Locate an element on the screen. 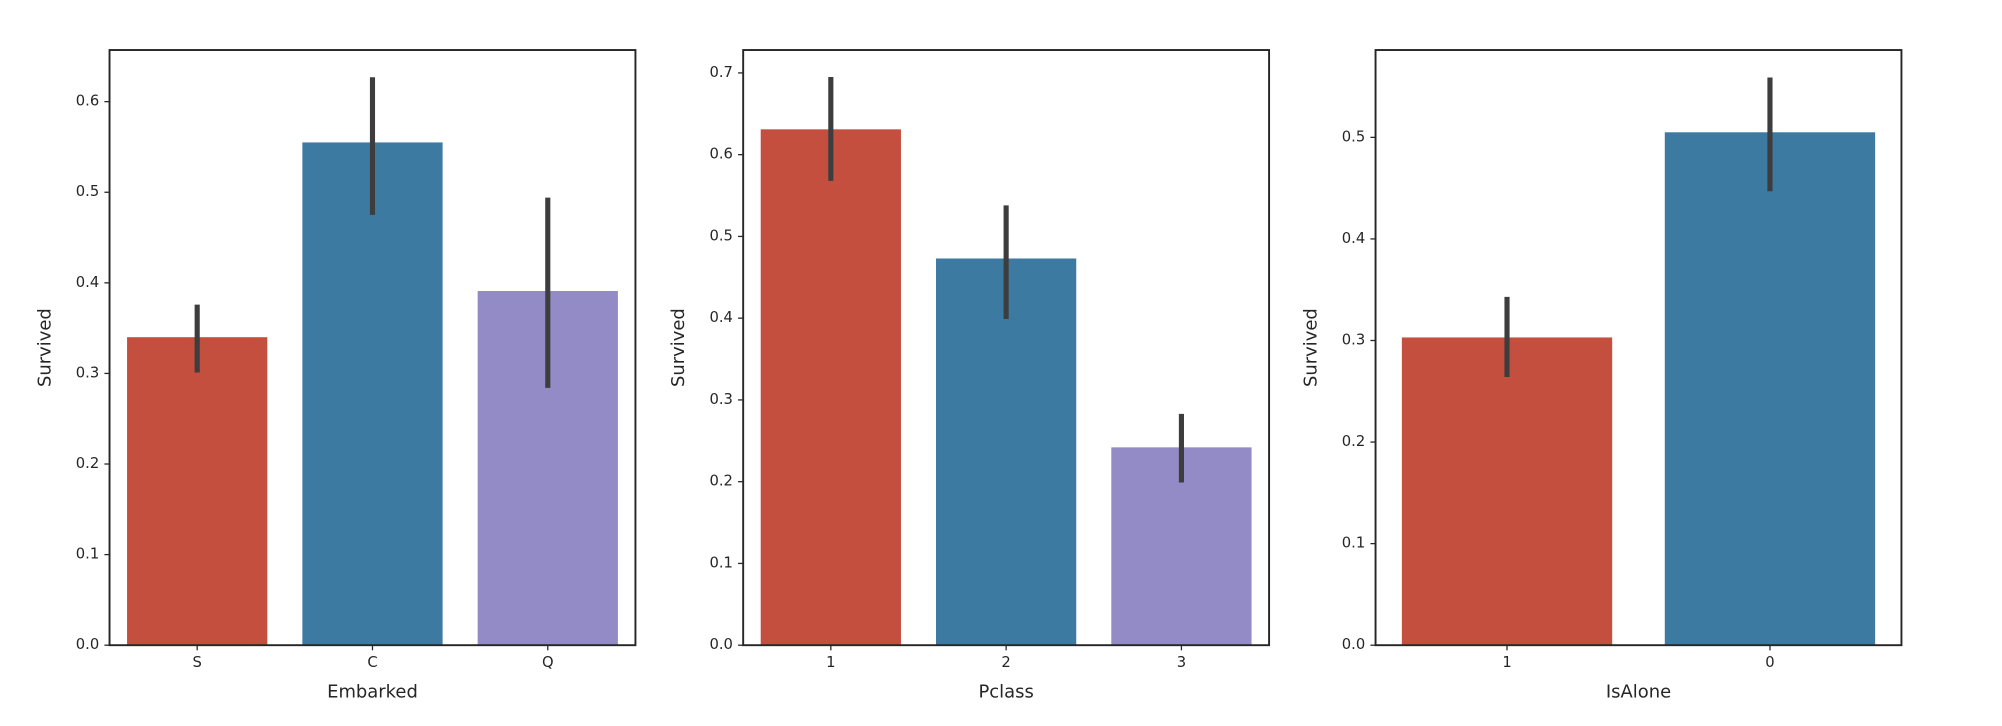 The width and height of the screenshot is (2002, 726). y-tick-label: 0.7 is located at coordinates (720, 72).